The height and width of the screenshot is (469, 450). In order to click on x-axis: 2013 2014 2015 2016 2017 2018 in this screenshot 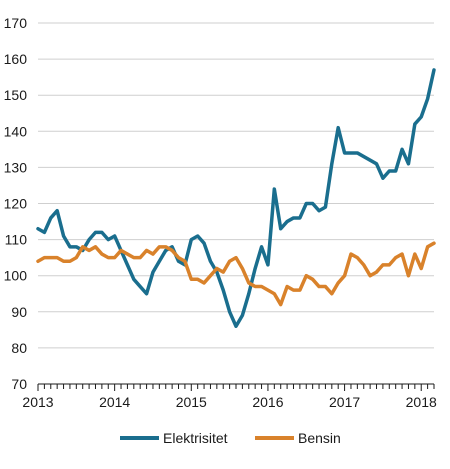, I will do `click(229, 396)`.